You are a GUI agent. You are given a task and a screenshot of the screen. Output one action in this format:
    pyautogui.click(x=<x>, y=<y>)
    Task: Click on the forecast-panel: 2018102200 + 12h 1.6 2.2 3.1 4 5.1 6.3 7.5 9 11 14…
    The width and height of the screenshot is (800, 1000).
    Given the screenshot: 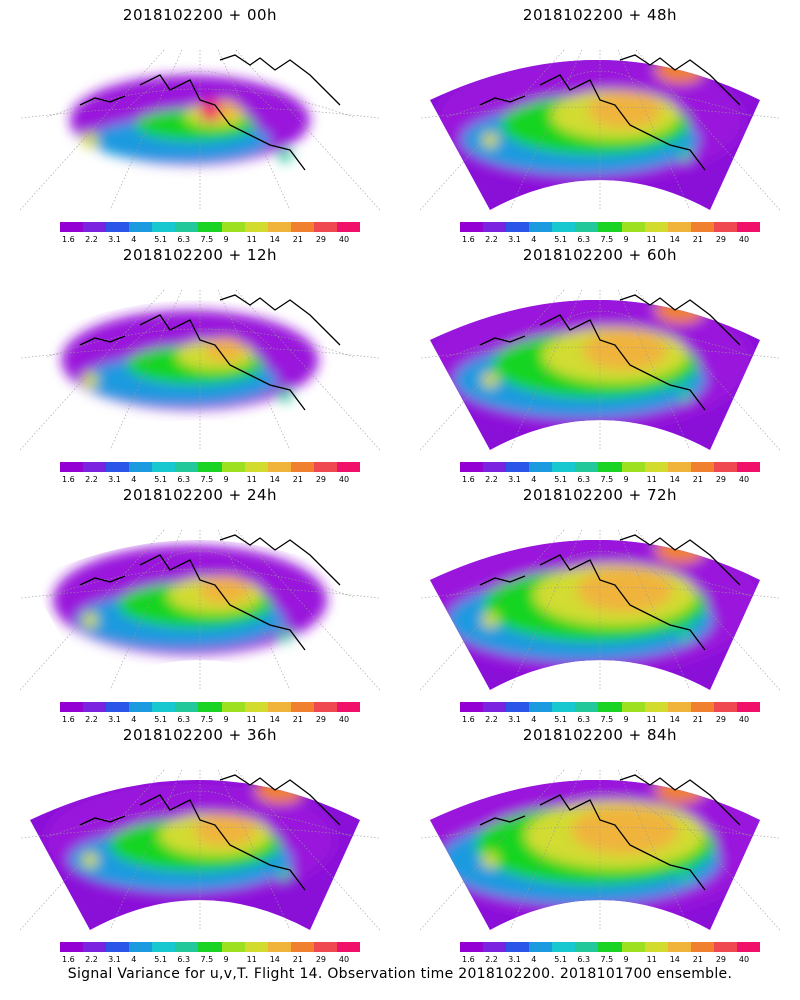 What is the action you would take?
    pyautogui.click(x=200, y=362)
    